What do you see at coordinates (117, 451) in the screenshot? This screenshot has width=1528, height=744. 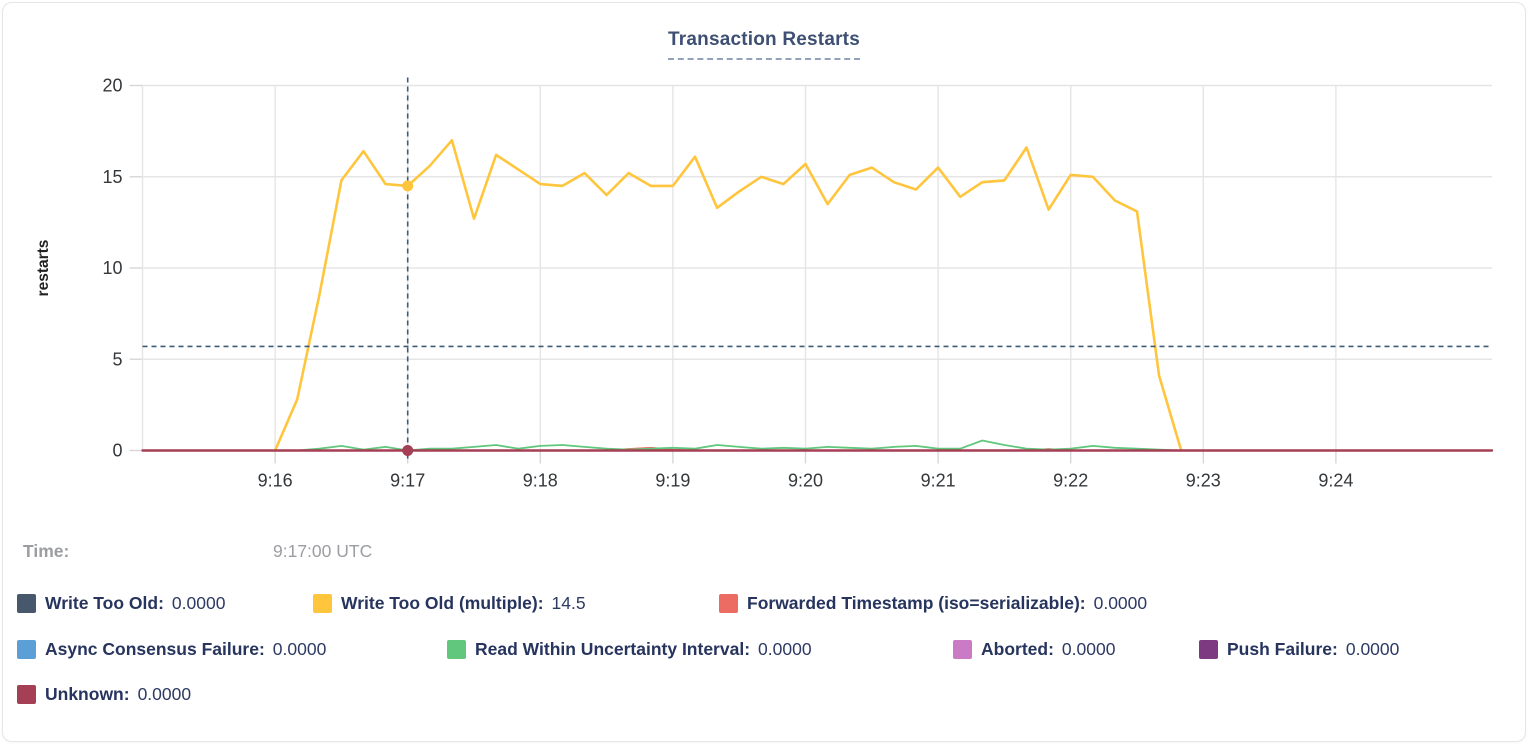 I see `y-tick-label: 0` at bounding box center [117, 451].